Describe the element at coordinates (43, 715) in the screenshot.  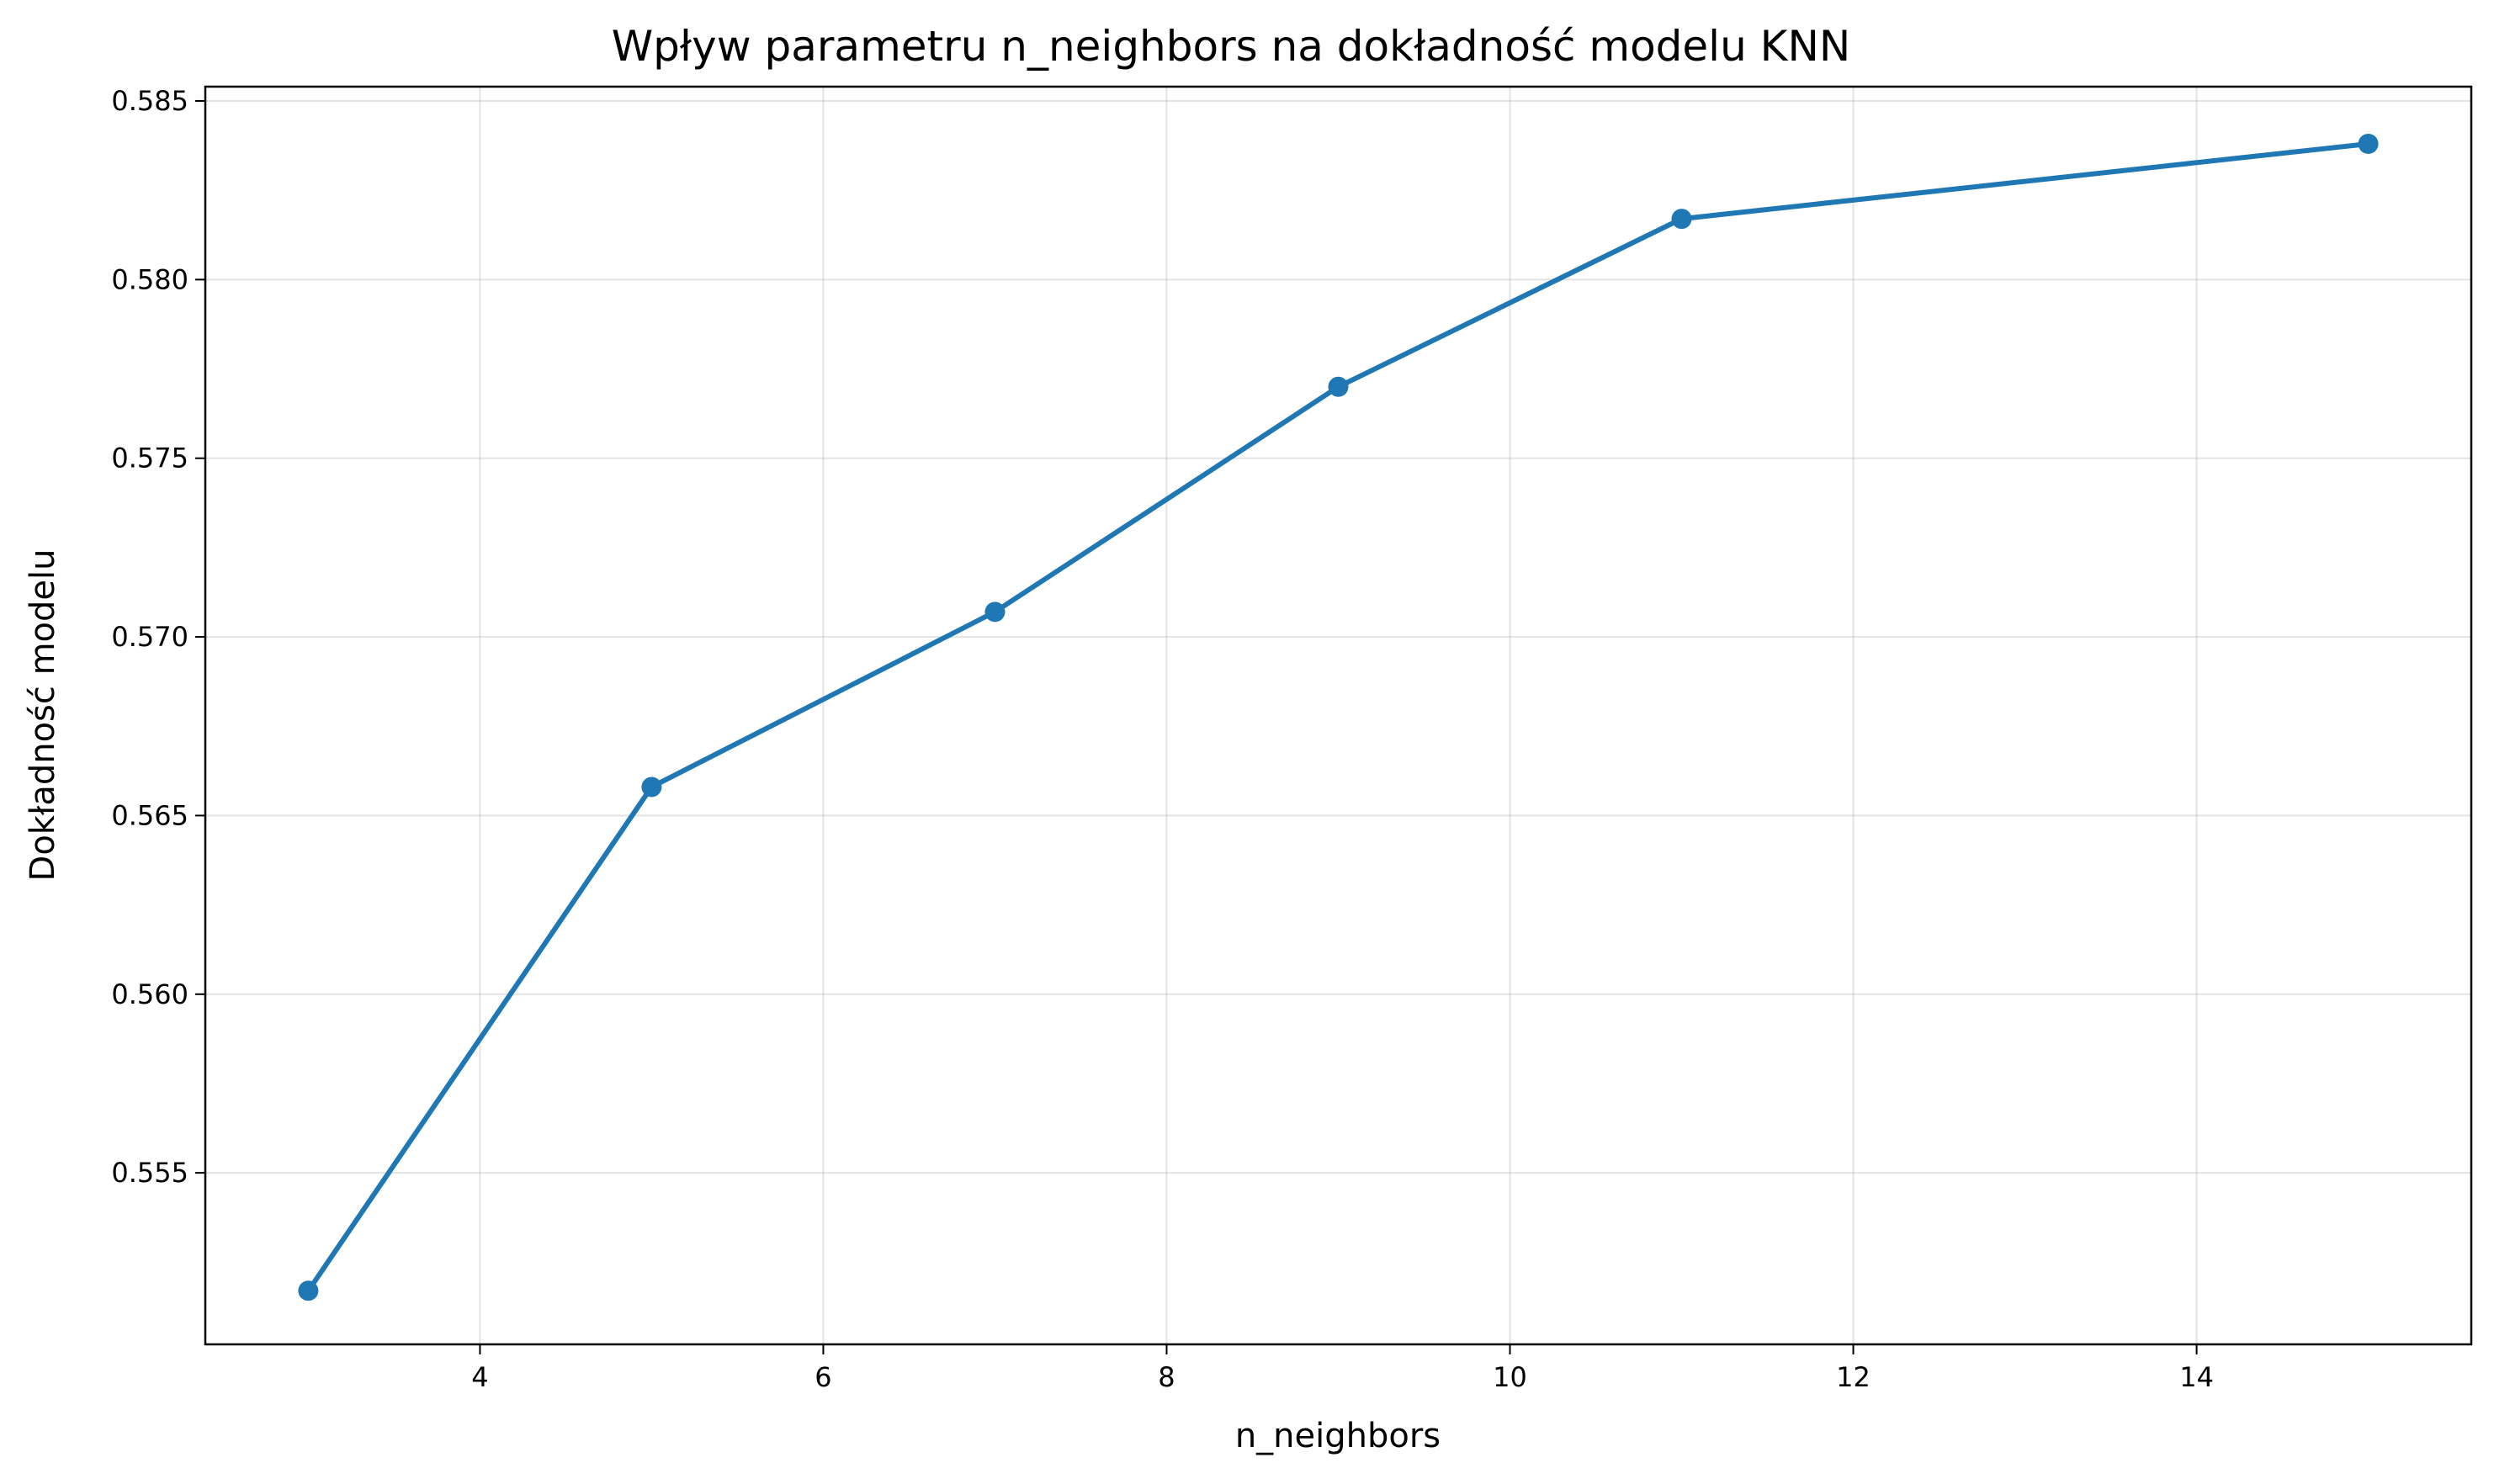
I see `y-axis-label: Dokładność modelu` at that location.